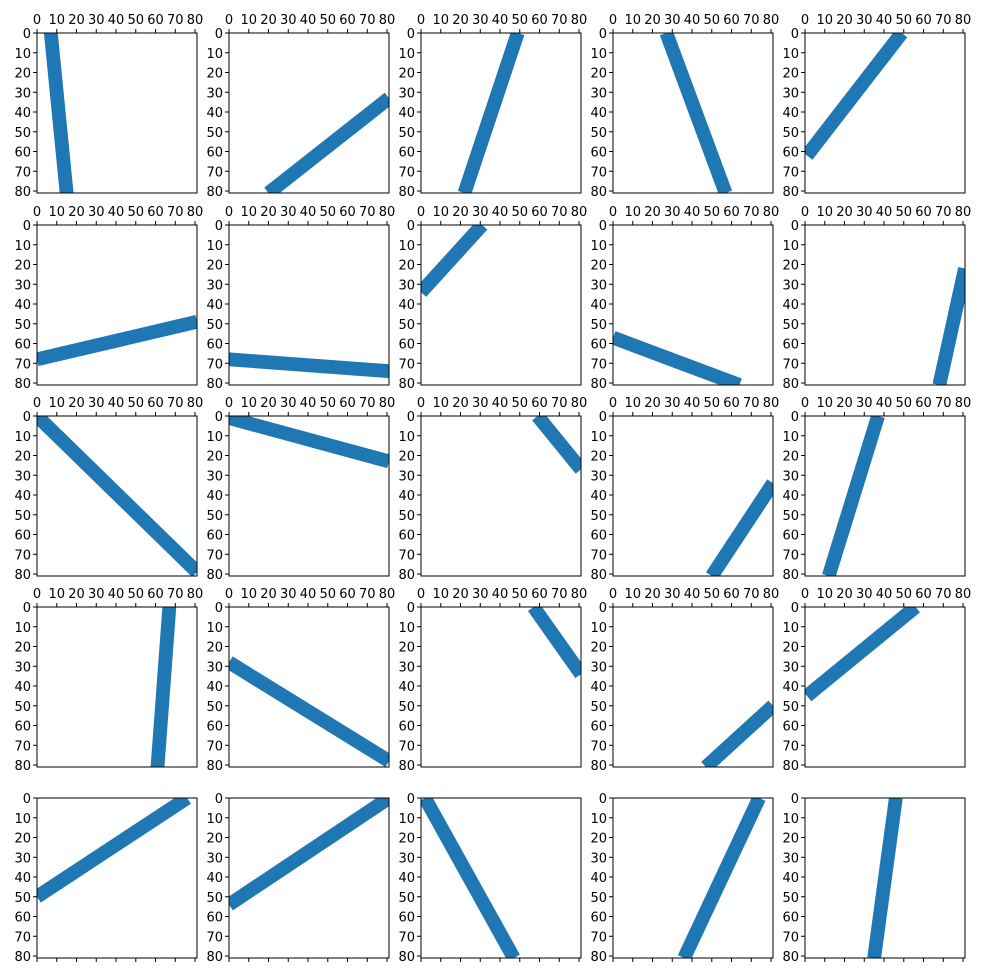 The width and height of the screenshot is (982, 973). I want to click on panel-background, so click(693, 687).